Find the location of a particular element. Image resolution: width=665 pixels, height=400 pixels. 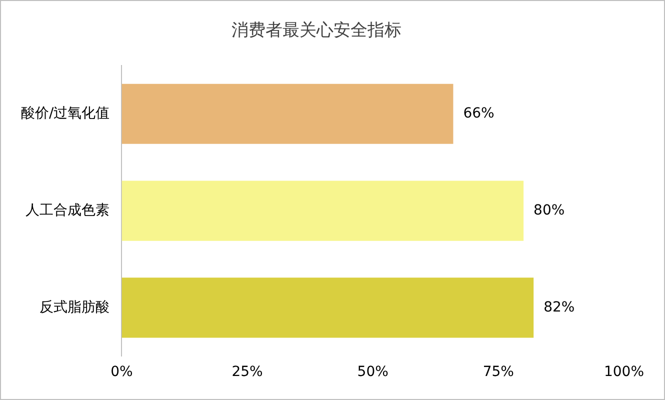

x-tick-label: 100% is located at coordinates (624, 372).